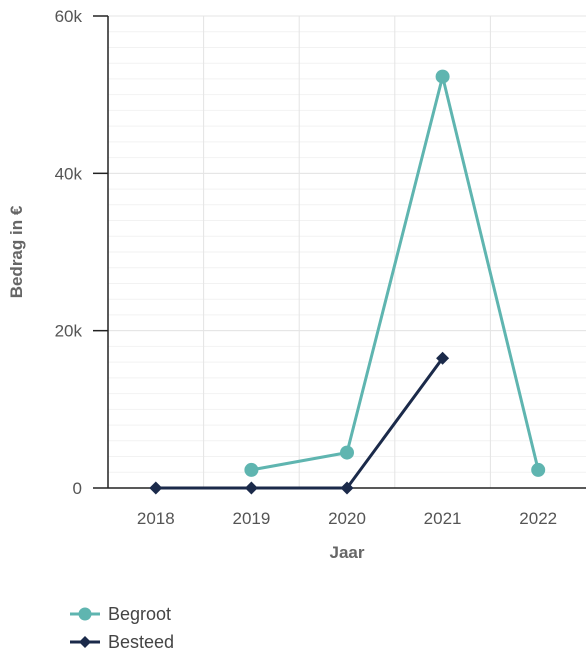 The image size is (586, 656). What do you see at coordinates (85, 614) in the screenshot?
I see `circle-marker-icon` at bounding box center [85, 614].